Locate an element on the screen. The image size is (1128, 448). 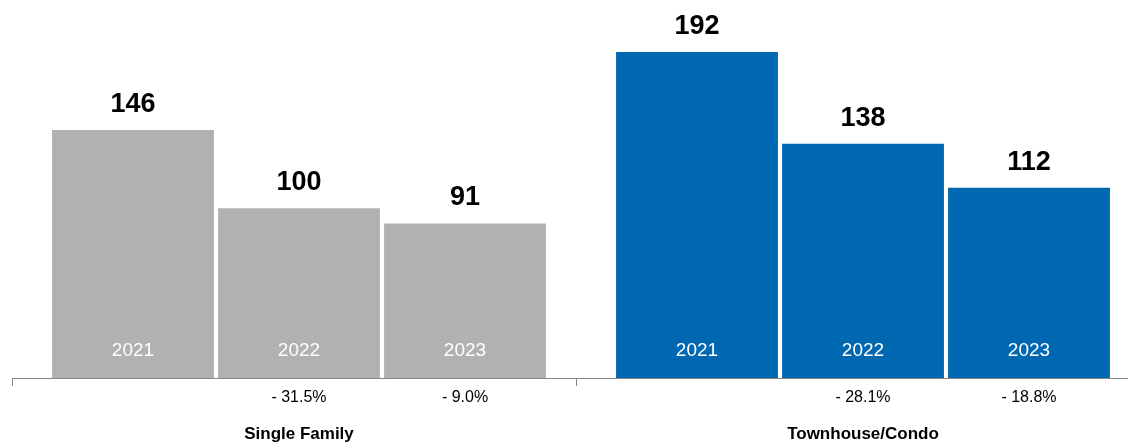
data-label: 146 is located at coordinates (133, 103).